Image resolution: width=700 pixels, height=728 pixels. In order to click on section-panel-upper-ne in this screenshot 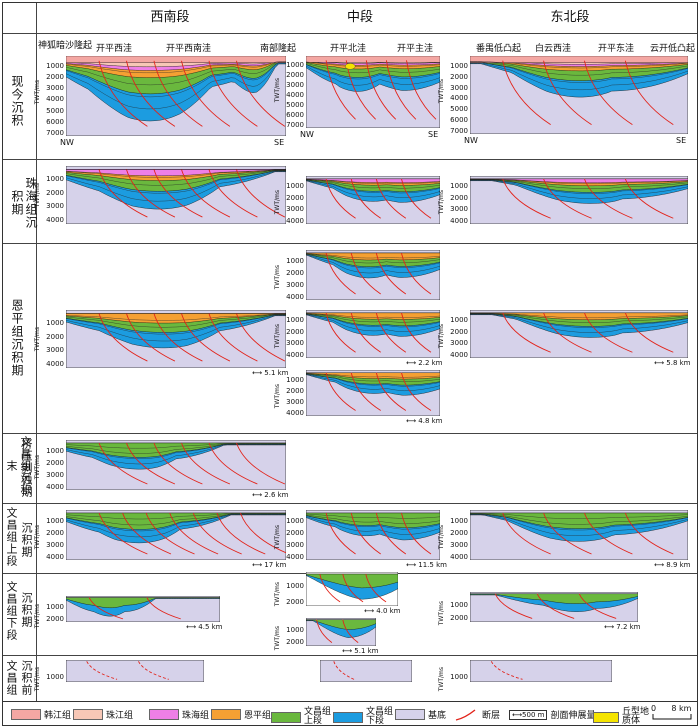, I will do `click(579, 535)`.